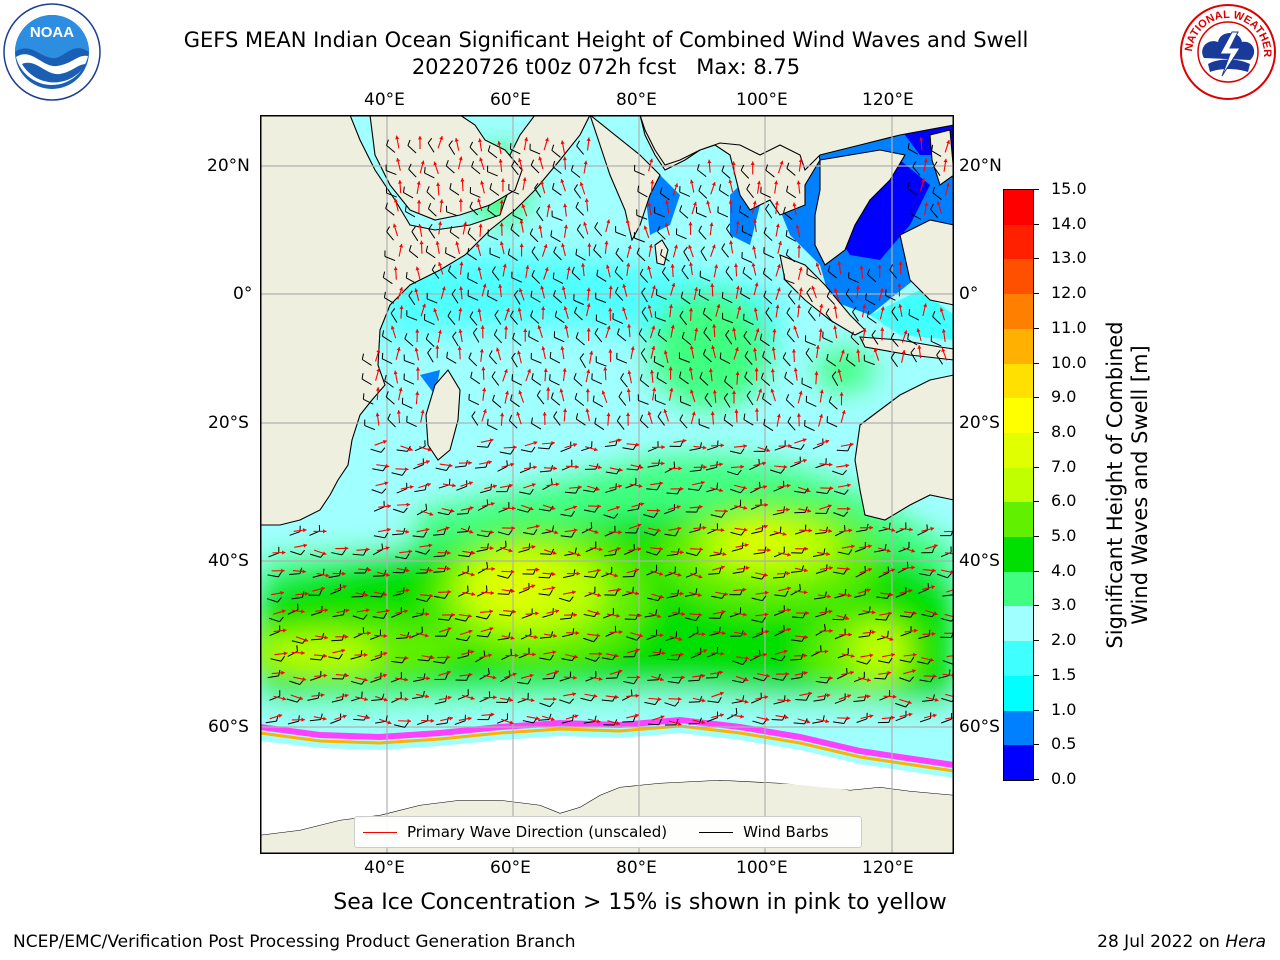 The width and height of the screenshot is (1280, 960). Describe the element at coordinates (786, 832) in the screenshot. I see `wind-barbs-legend-label: Wind Barbs` at that location.